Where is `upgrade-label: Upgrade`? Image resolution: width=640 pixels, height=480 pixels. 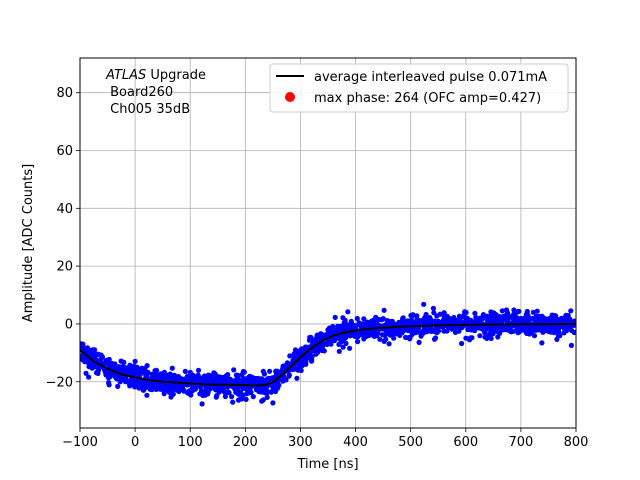 upgrade-label: Upgrade is located at coordinates (176, 75).